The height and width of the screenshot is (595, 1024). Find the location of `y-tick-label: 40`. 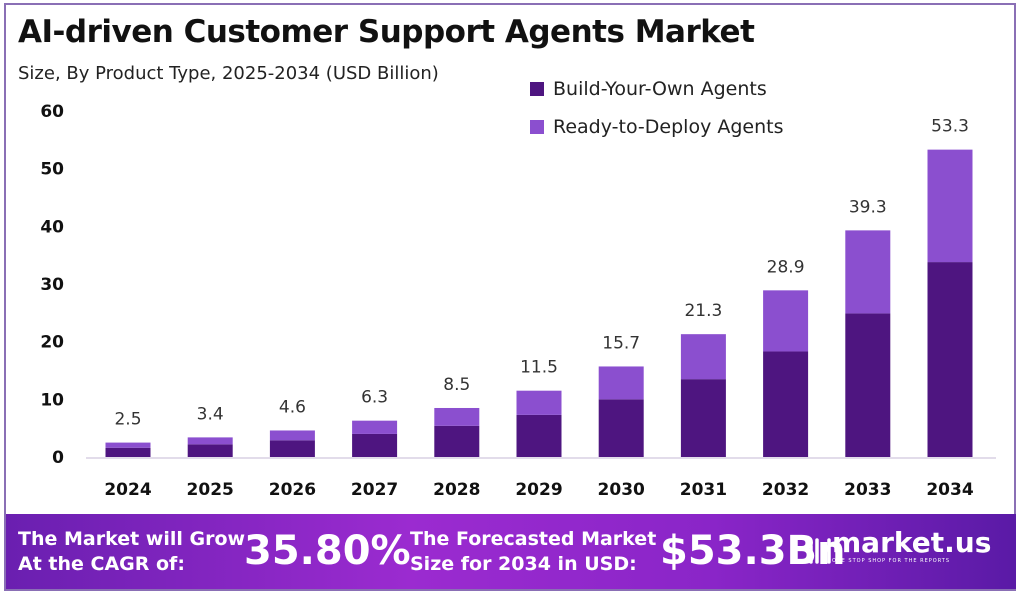

y-tick-label: 40 is located at coordinates (52, 227).